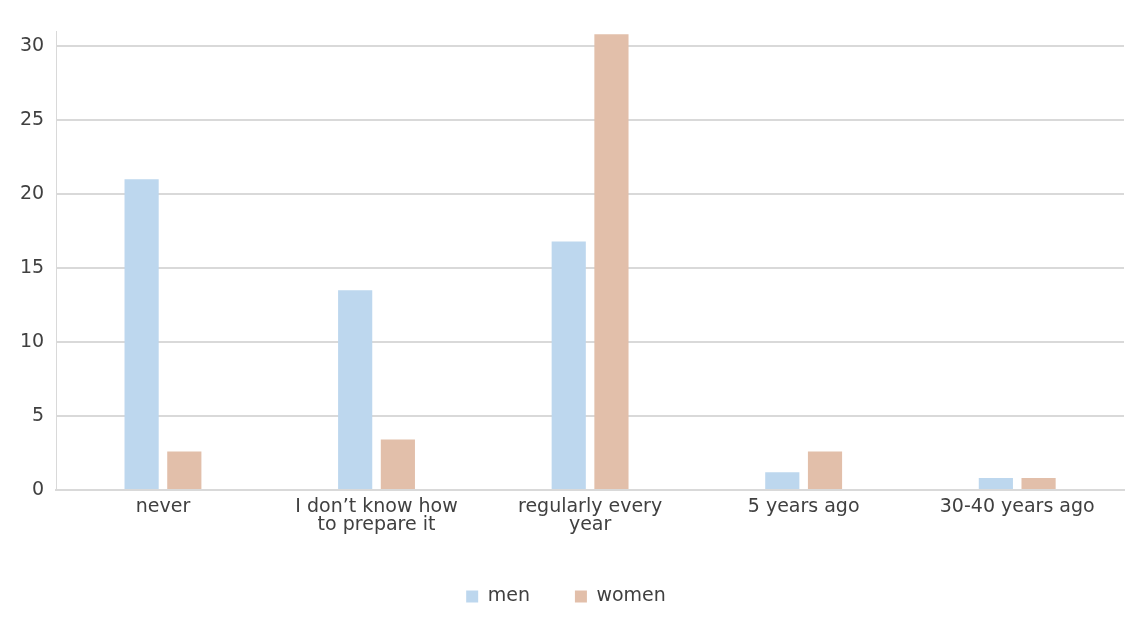  I want to click on y-tick-label: 20, so click(32, 192).